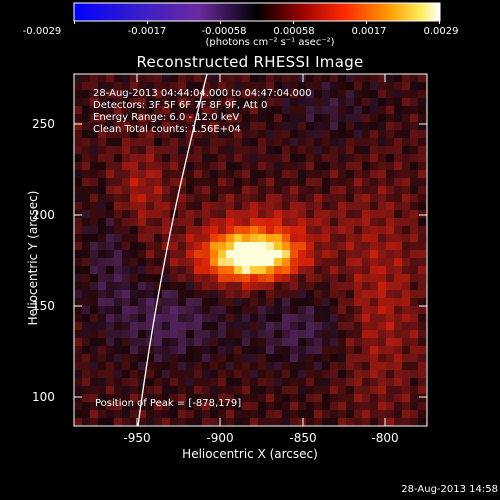  What do you see at coordinates (303, 438) in the screenshot?
I see `x-tick-label: -850` at bounding box center [303, 438].